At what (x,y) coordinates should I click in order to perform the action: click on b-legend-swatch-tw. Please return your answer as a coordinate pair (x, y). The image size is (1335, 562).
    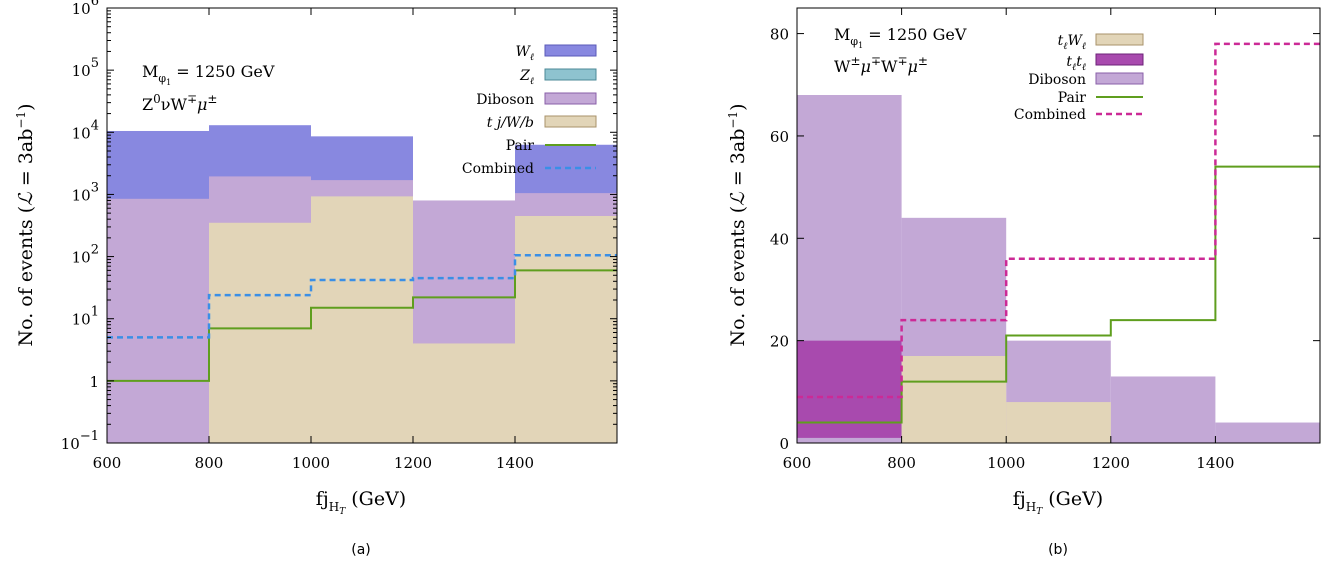
    Looking at the image, I should click on (1119, 39).